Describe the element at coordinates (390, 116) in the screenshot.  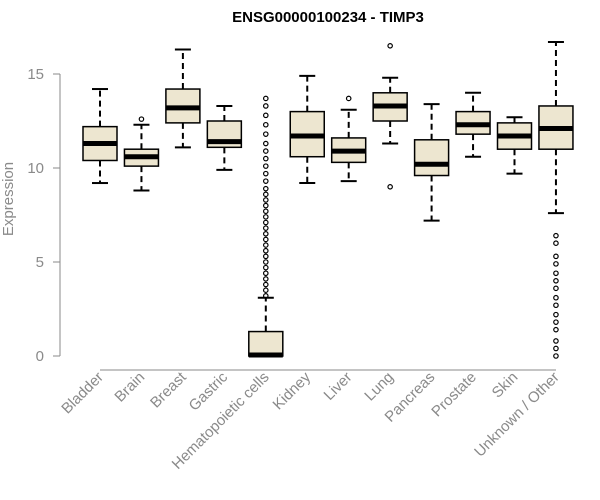
I see `box-lung` at that location.